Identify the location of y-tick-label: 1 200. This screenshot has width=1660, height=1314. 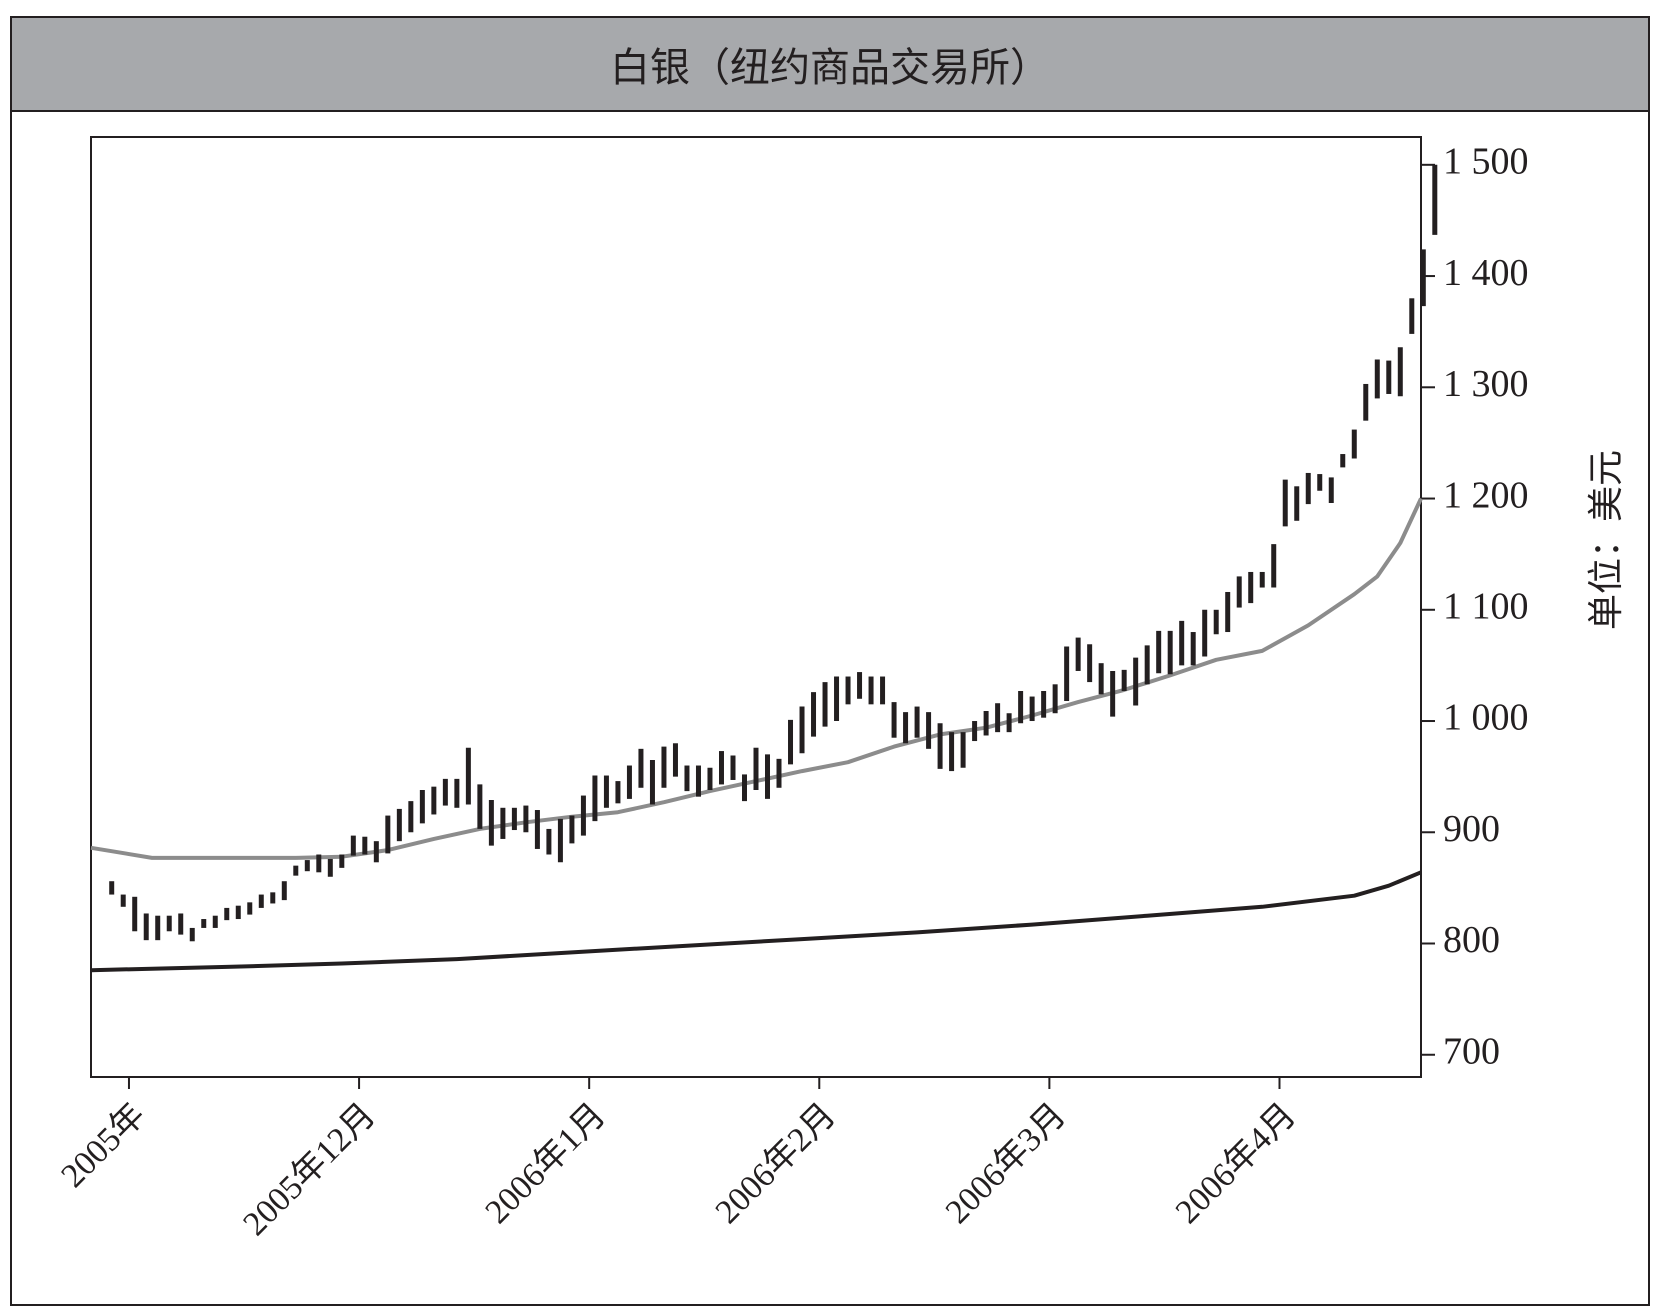
(1486, 495).